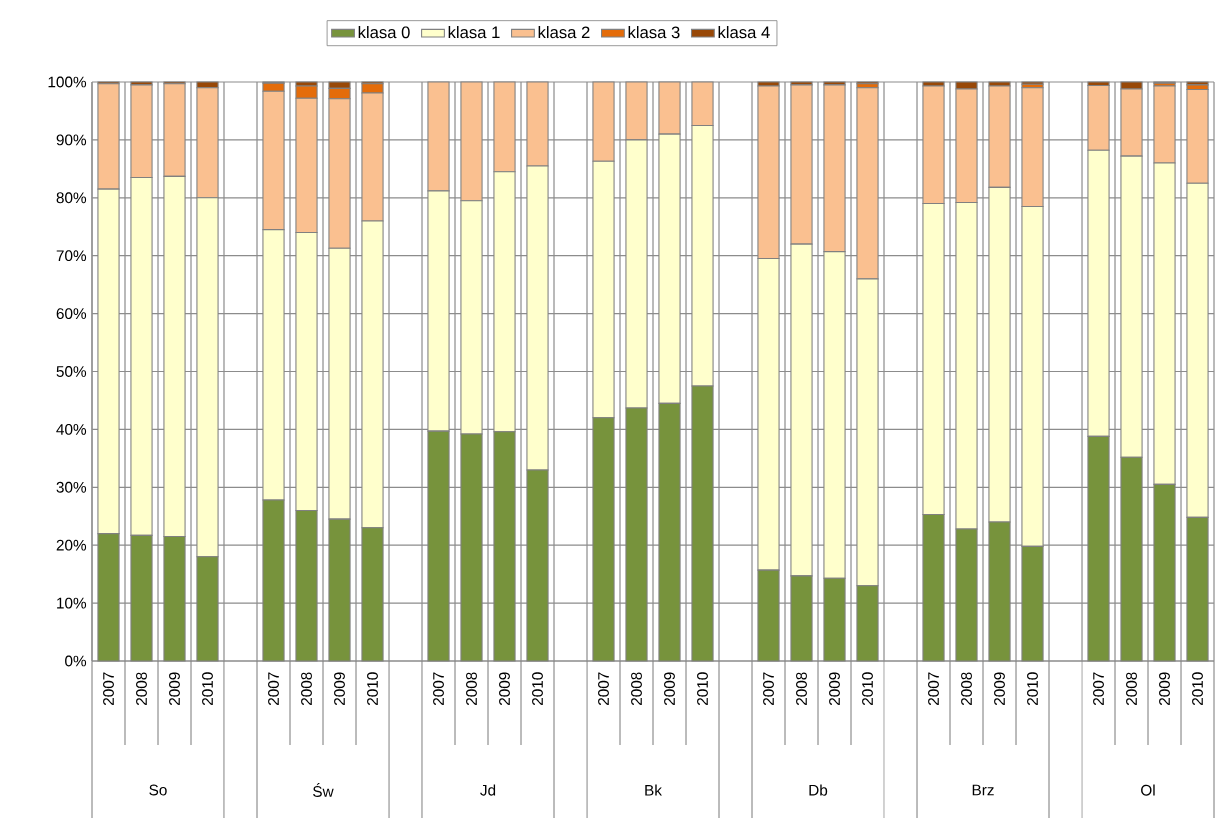  I want to click on y-tick-label: 40%, so click(71, 429).